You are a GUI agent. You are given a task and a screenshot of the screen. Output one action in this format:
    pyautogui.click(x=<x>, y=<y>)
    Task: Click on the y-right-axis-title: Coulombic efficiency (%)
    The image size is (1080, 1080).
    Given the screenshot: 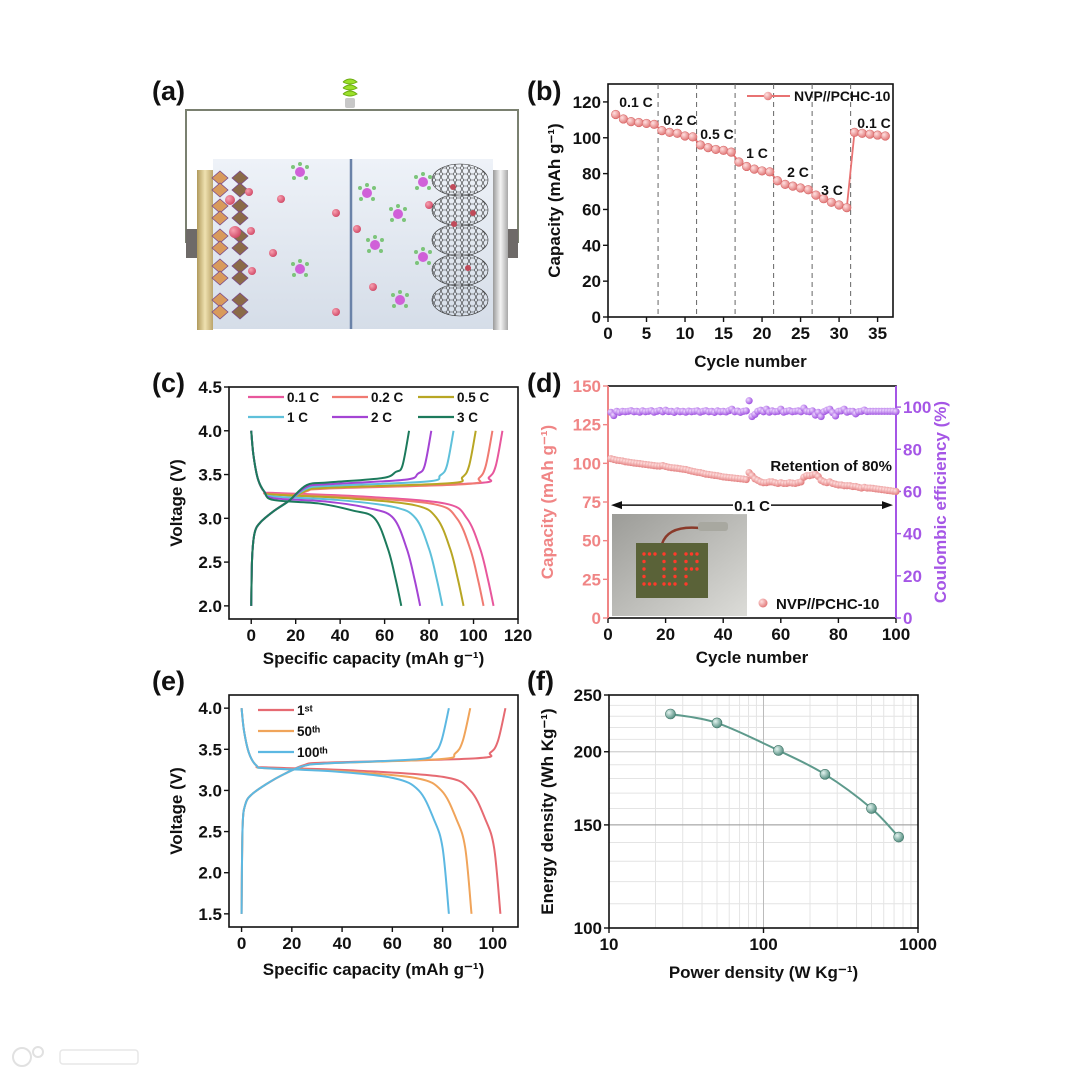 What is the action you would take?
    pyautogui.click(x=940, y=502)
    